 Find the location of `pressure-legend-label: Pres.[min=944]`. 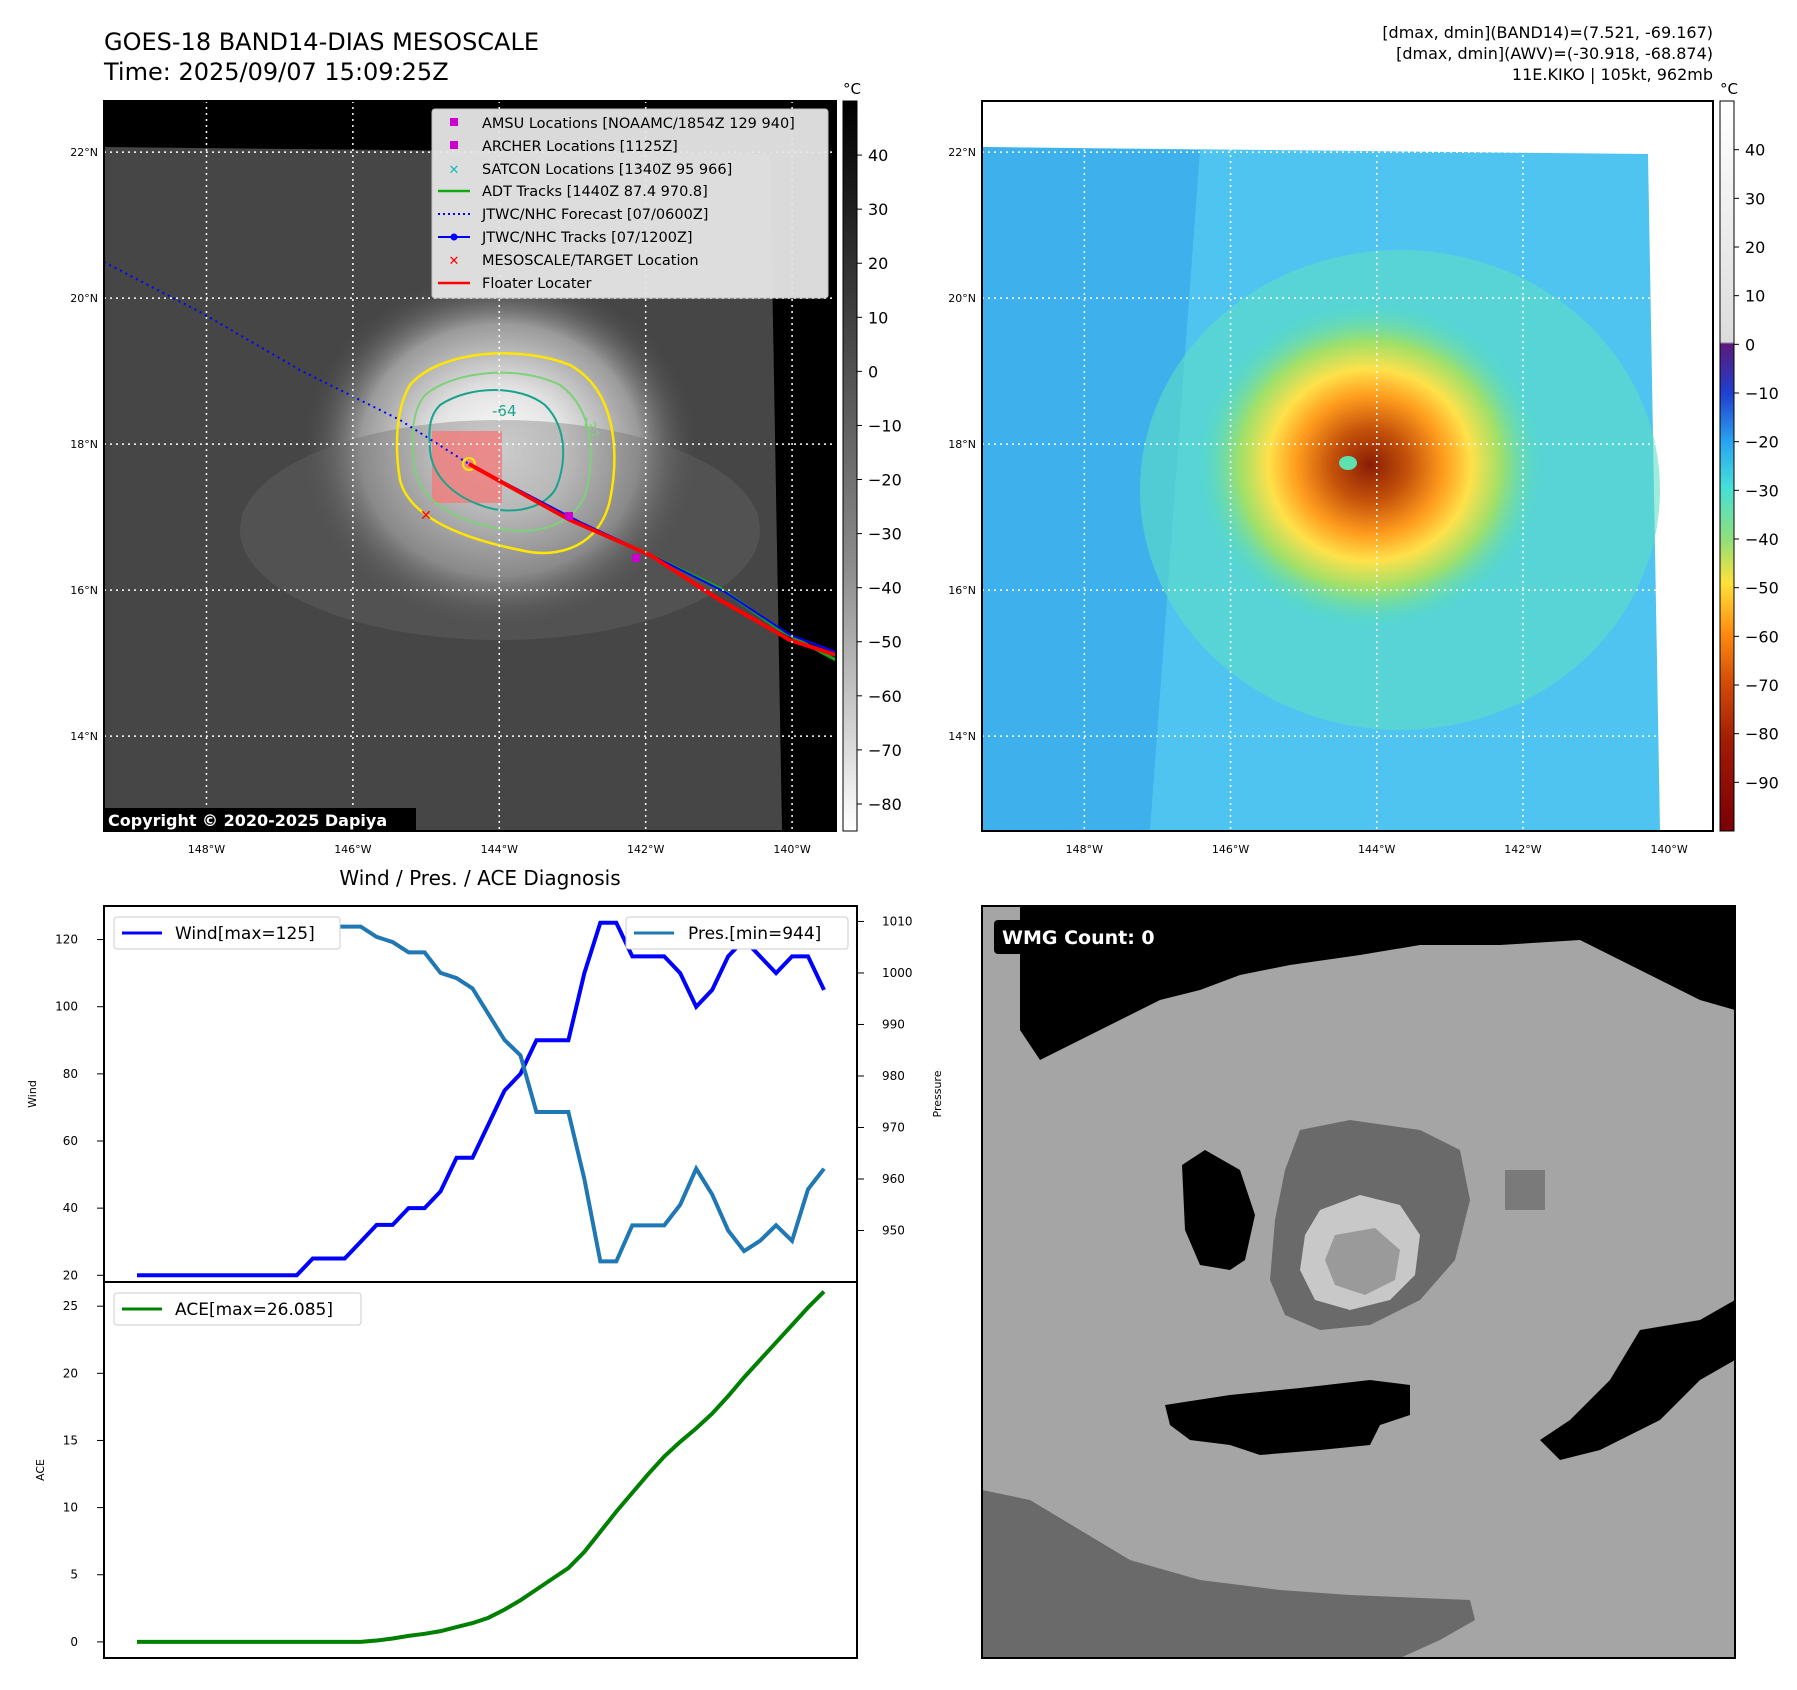

pressure-legend-label: Pres.[min=944] is located at coordinates (754, 934).